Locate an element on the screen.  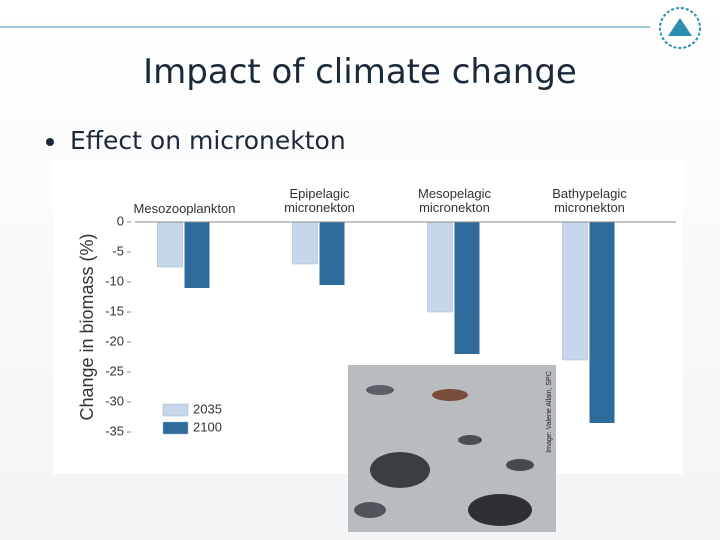
category-label: Epipelagic micronekton is located at coordinates (319, 200).